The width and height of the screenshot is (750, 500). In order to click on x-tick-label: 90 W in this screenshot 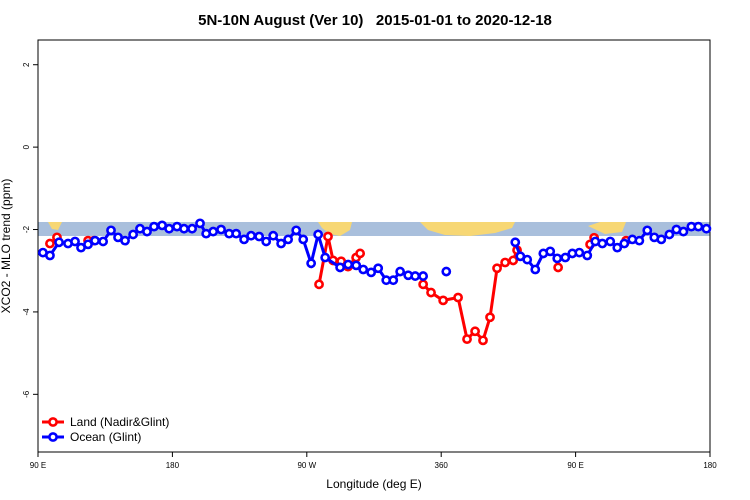, I will do `click(306, 465)`.